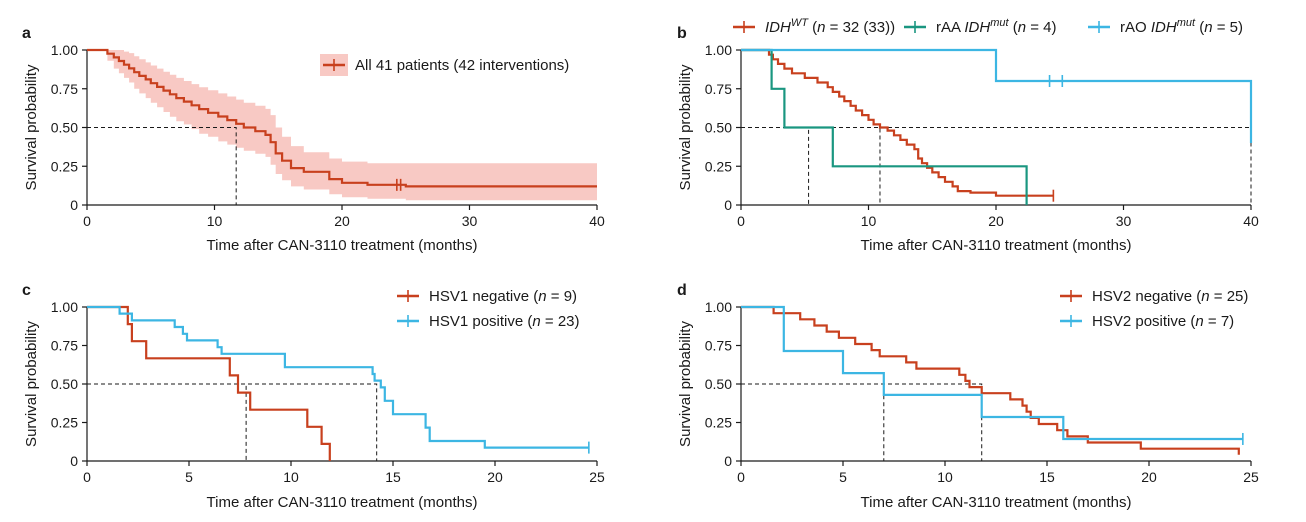 Image resolution: width=1306 pixels, height=522 pixels. Describe the element at coordinates (1229, 296) in the screenshot. I see `legend-label-text: = 25)` at that location.